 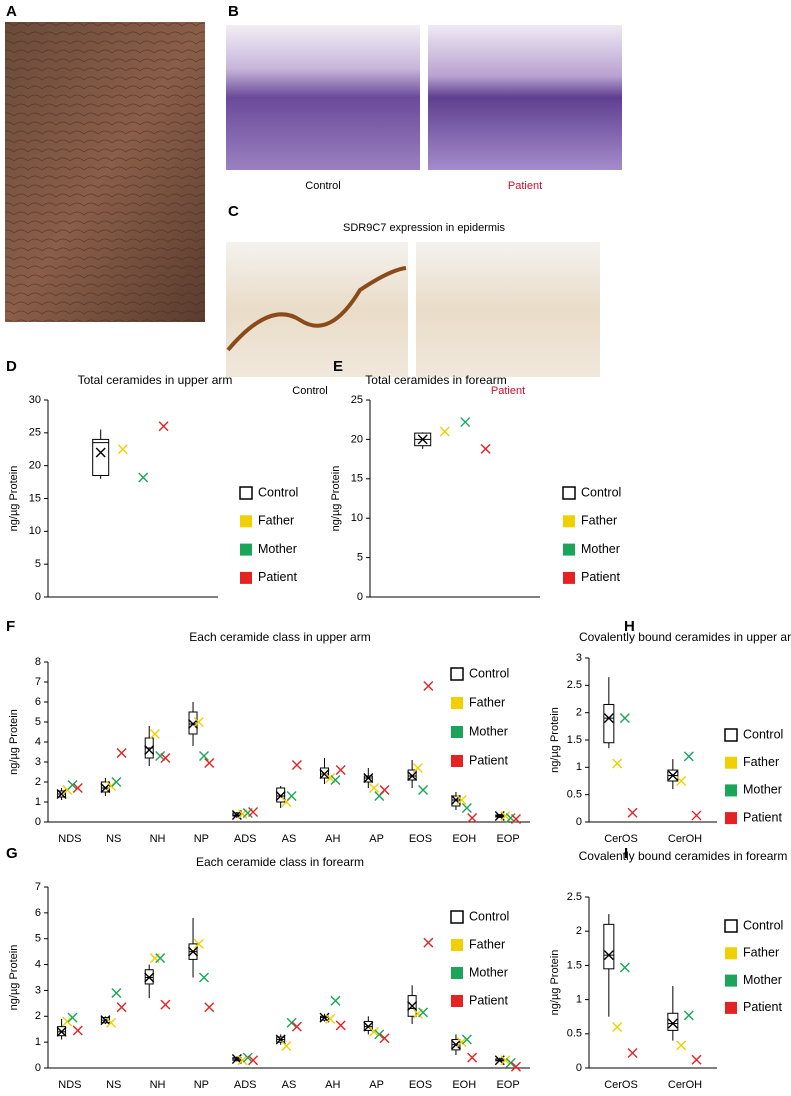 I want to click on ihc-control, so click(x=317, y=309).